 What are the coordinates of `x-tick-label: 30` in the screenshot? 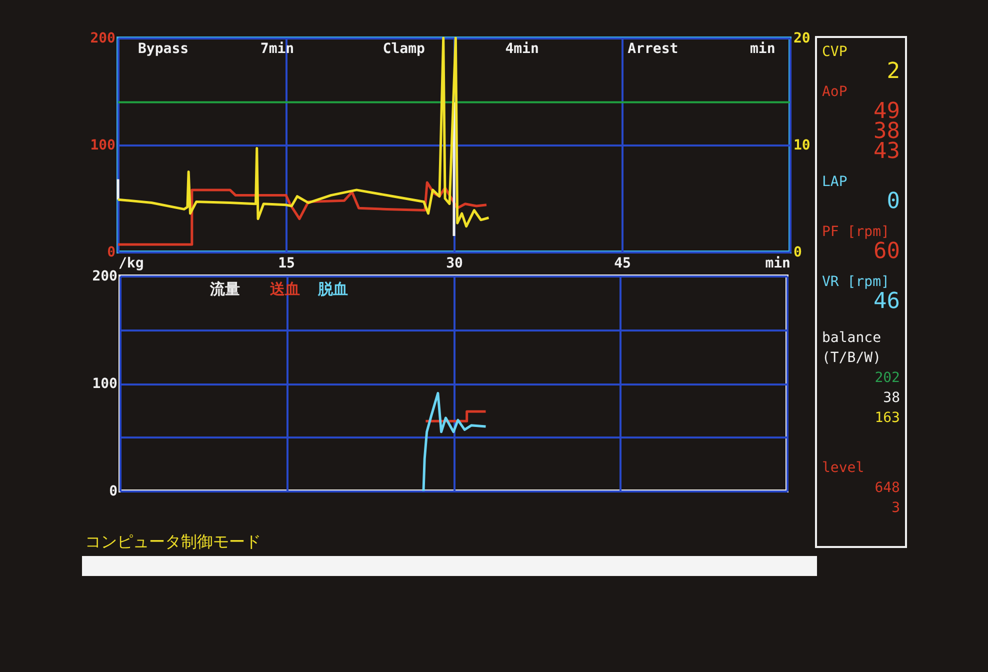 It's located at (454, 264).